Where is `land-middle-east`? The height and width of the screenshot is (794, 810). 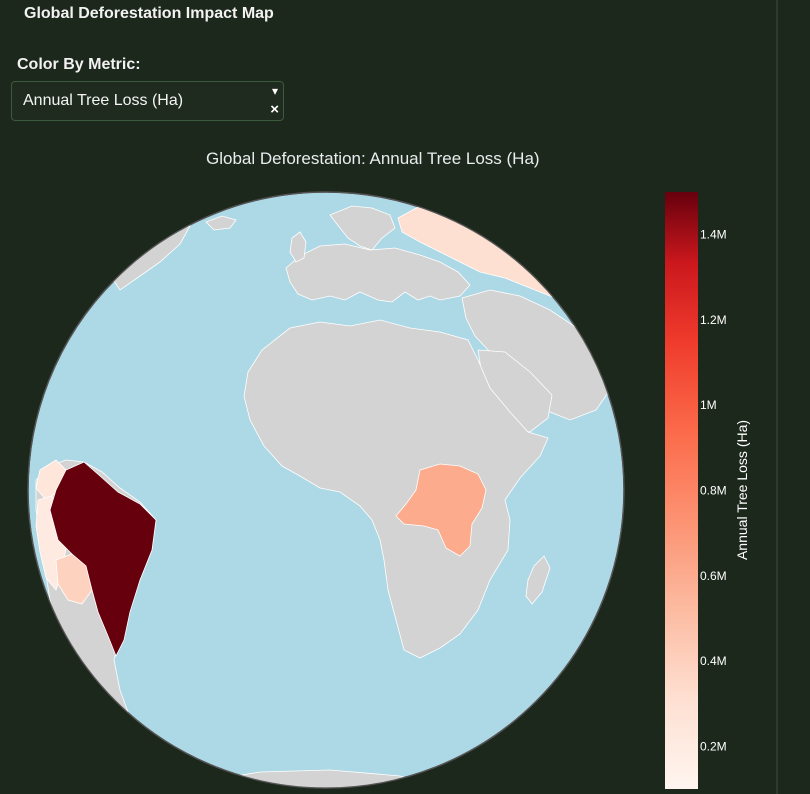 land-middle-east is located at coordinates (536, 355).